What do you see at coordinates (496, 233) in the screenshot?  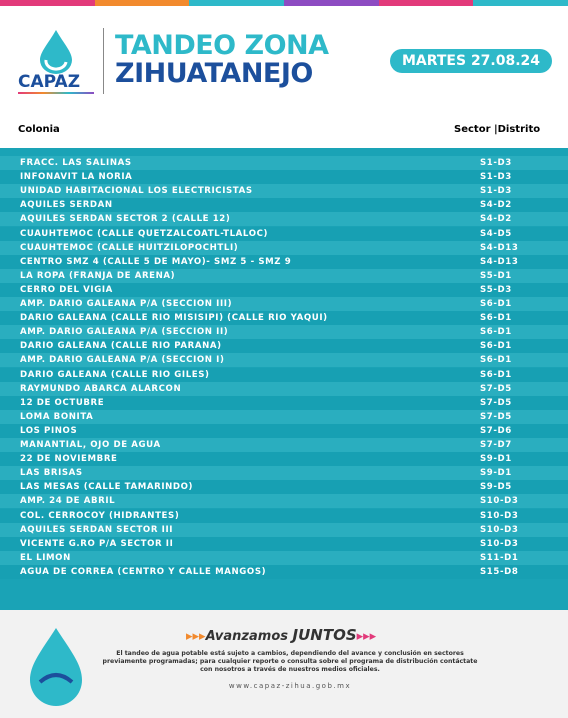 I see `sector-cell: S4-D5` at bounding box center [496, 233].